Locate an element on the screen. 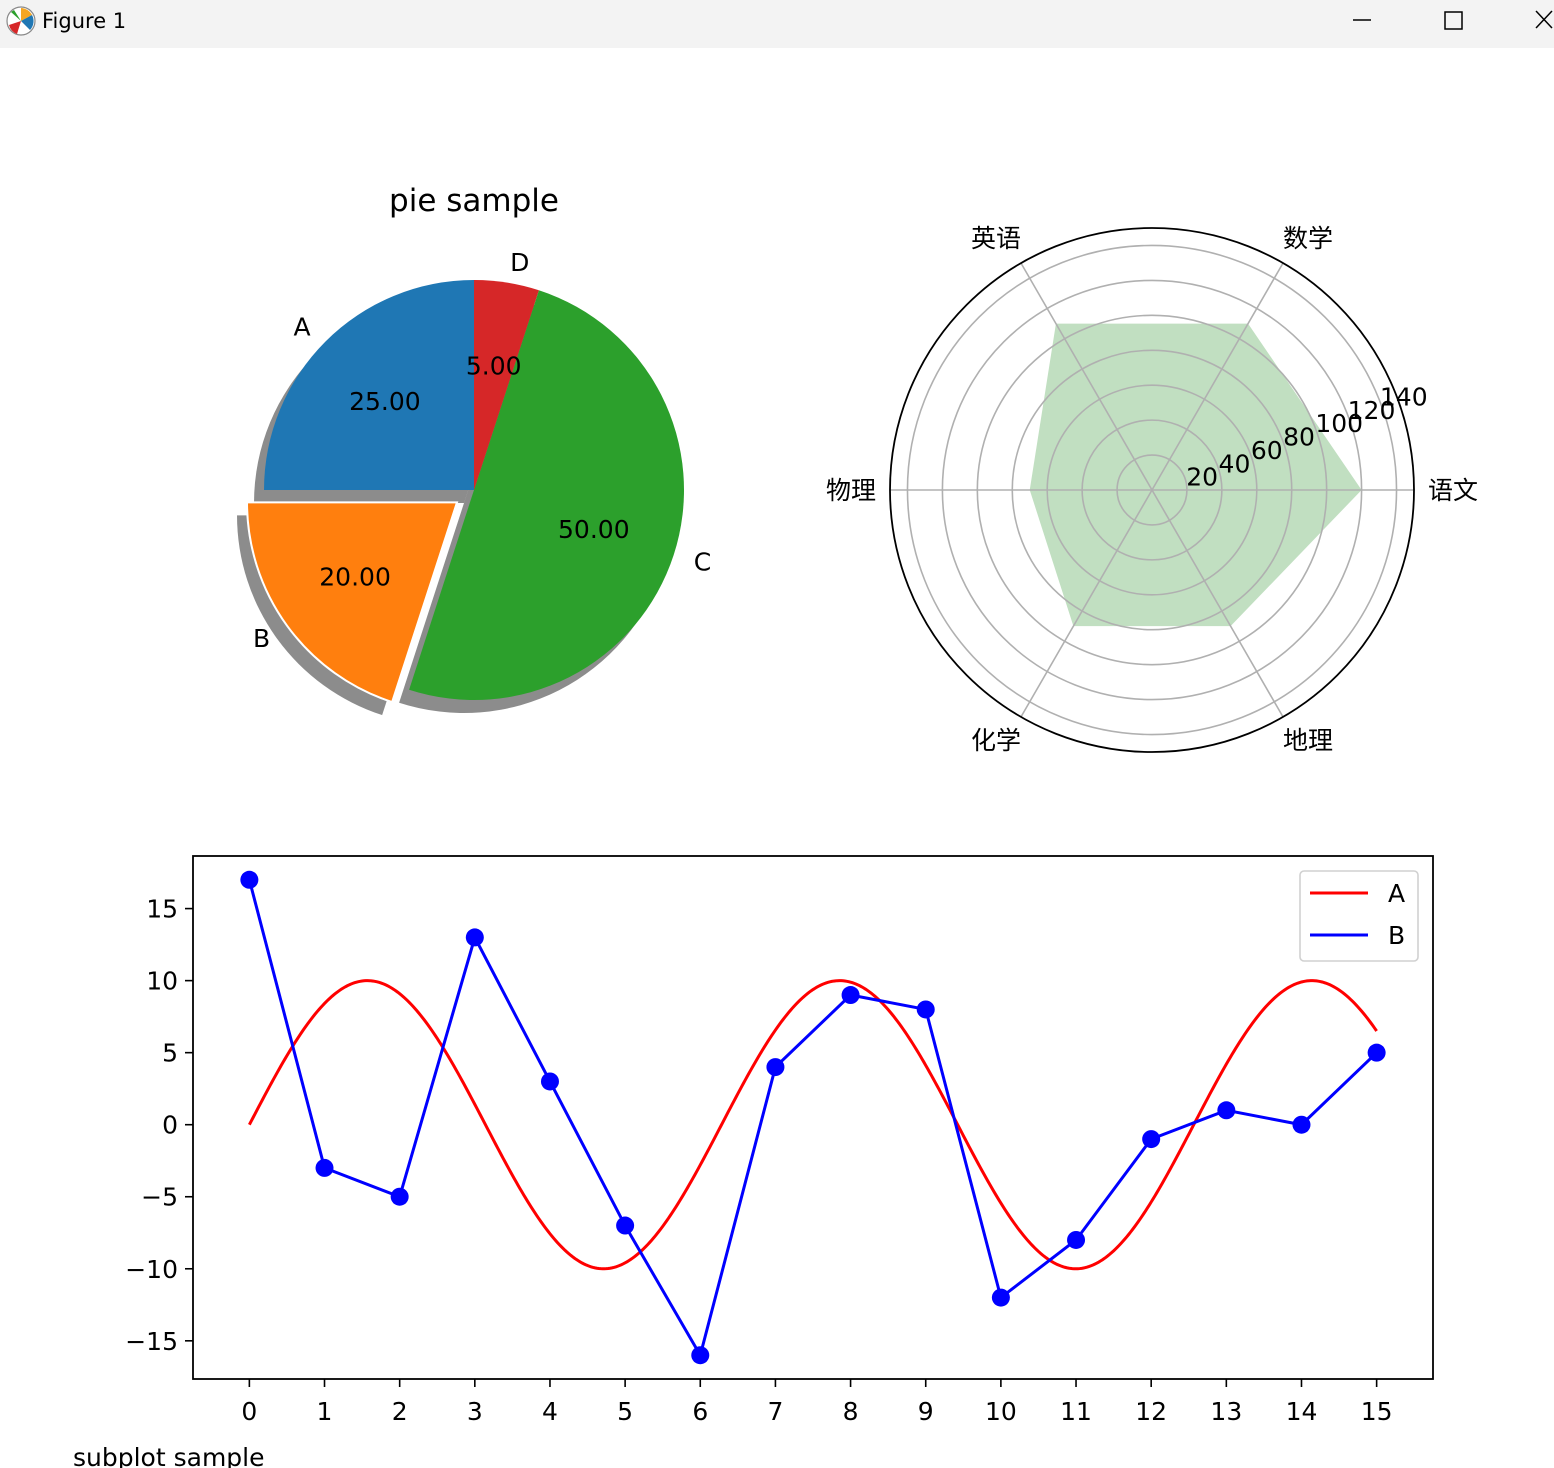  radar-rtick-140: 140 is located at coordinates (1404, 396).